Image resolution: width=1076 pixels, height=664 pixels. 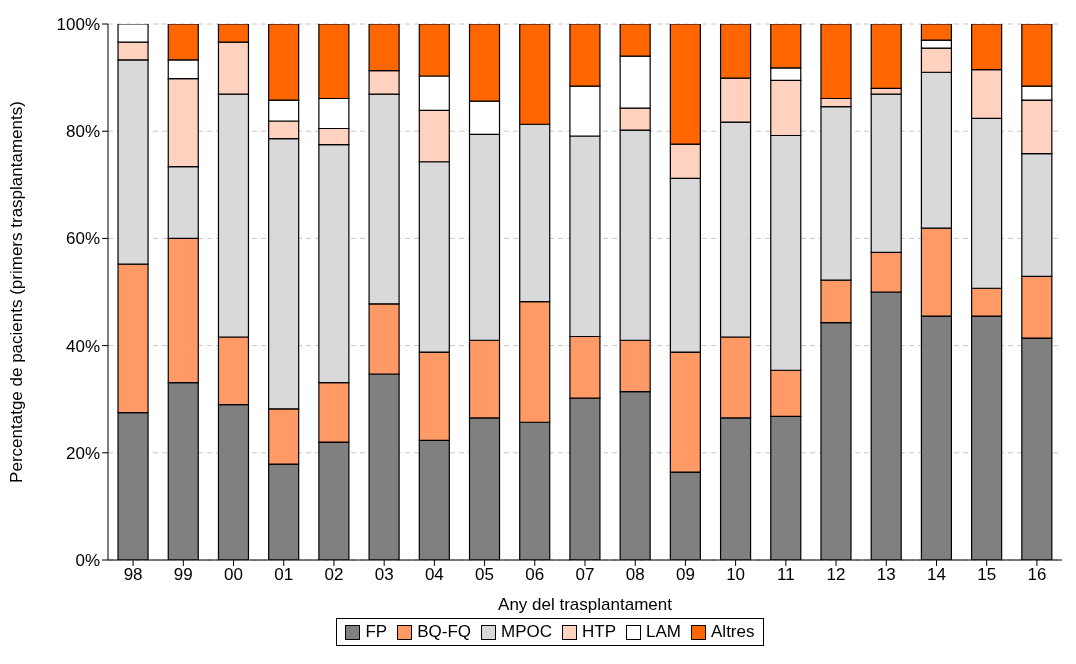 What do you see at coordinates (936, 575) in the screenshot?
I see `x-tick-label: 14` at bounding box center [936, 575].